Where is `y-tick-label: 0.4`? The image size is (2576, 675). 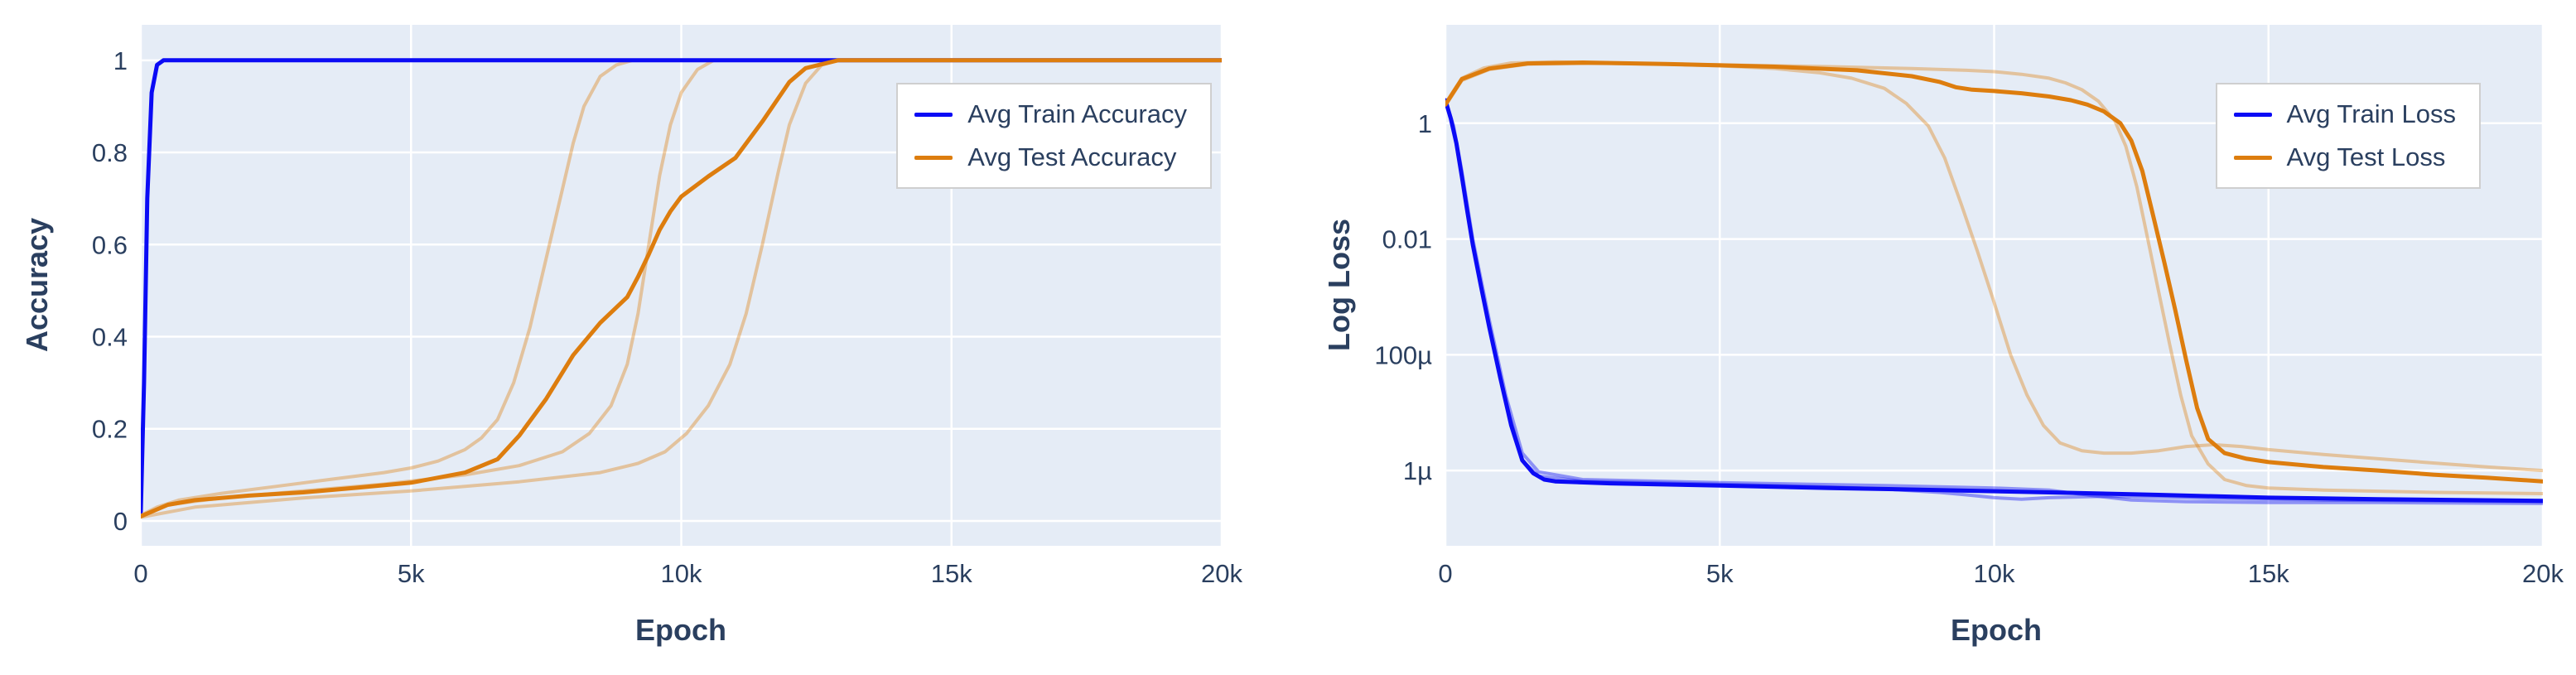
y-tick-label: 0.4 is located at coordinates (110, 337).